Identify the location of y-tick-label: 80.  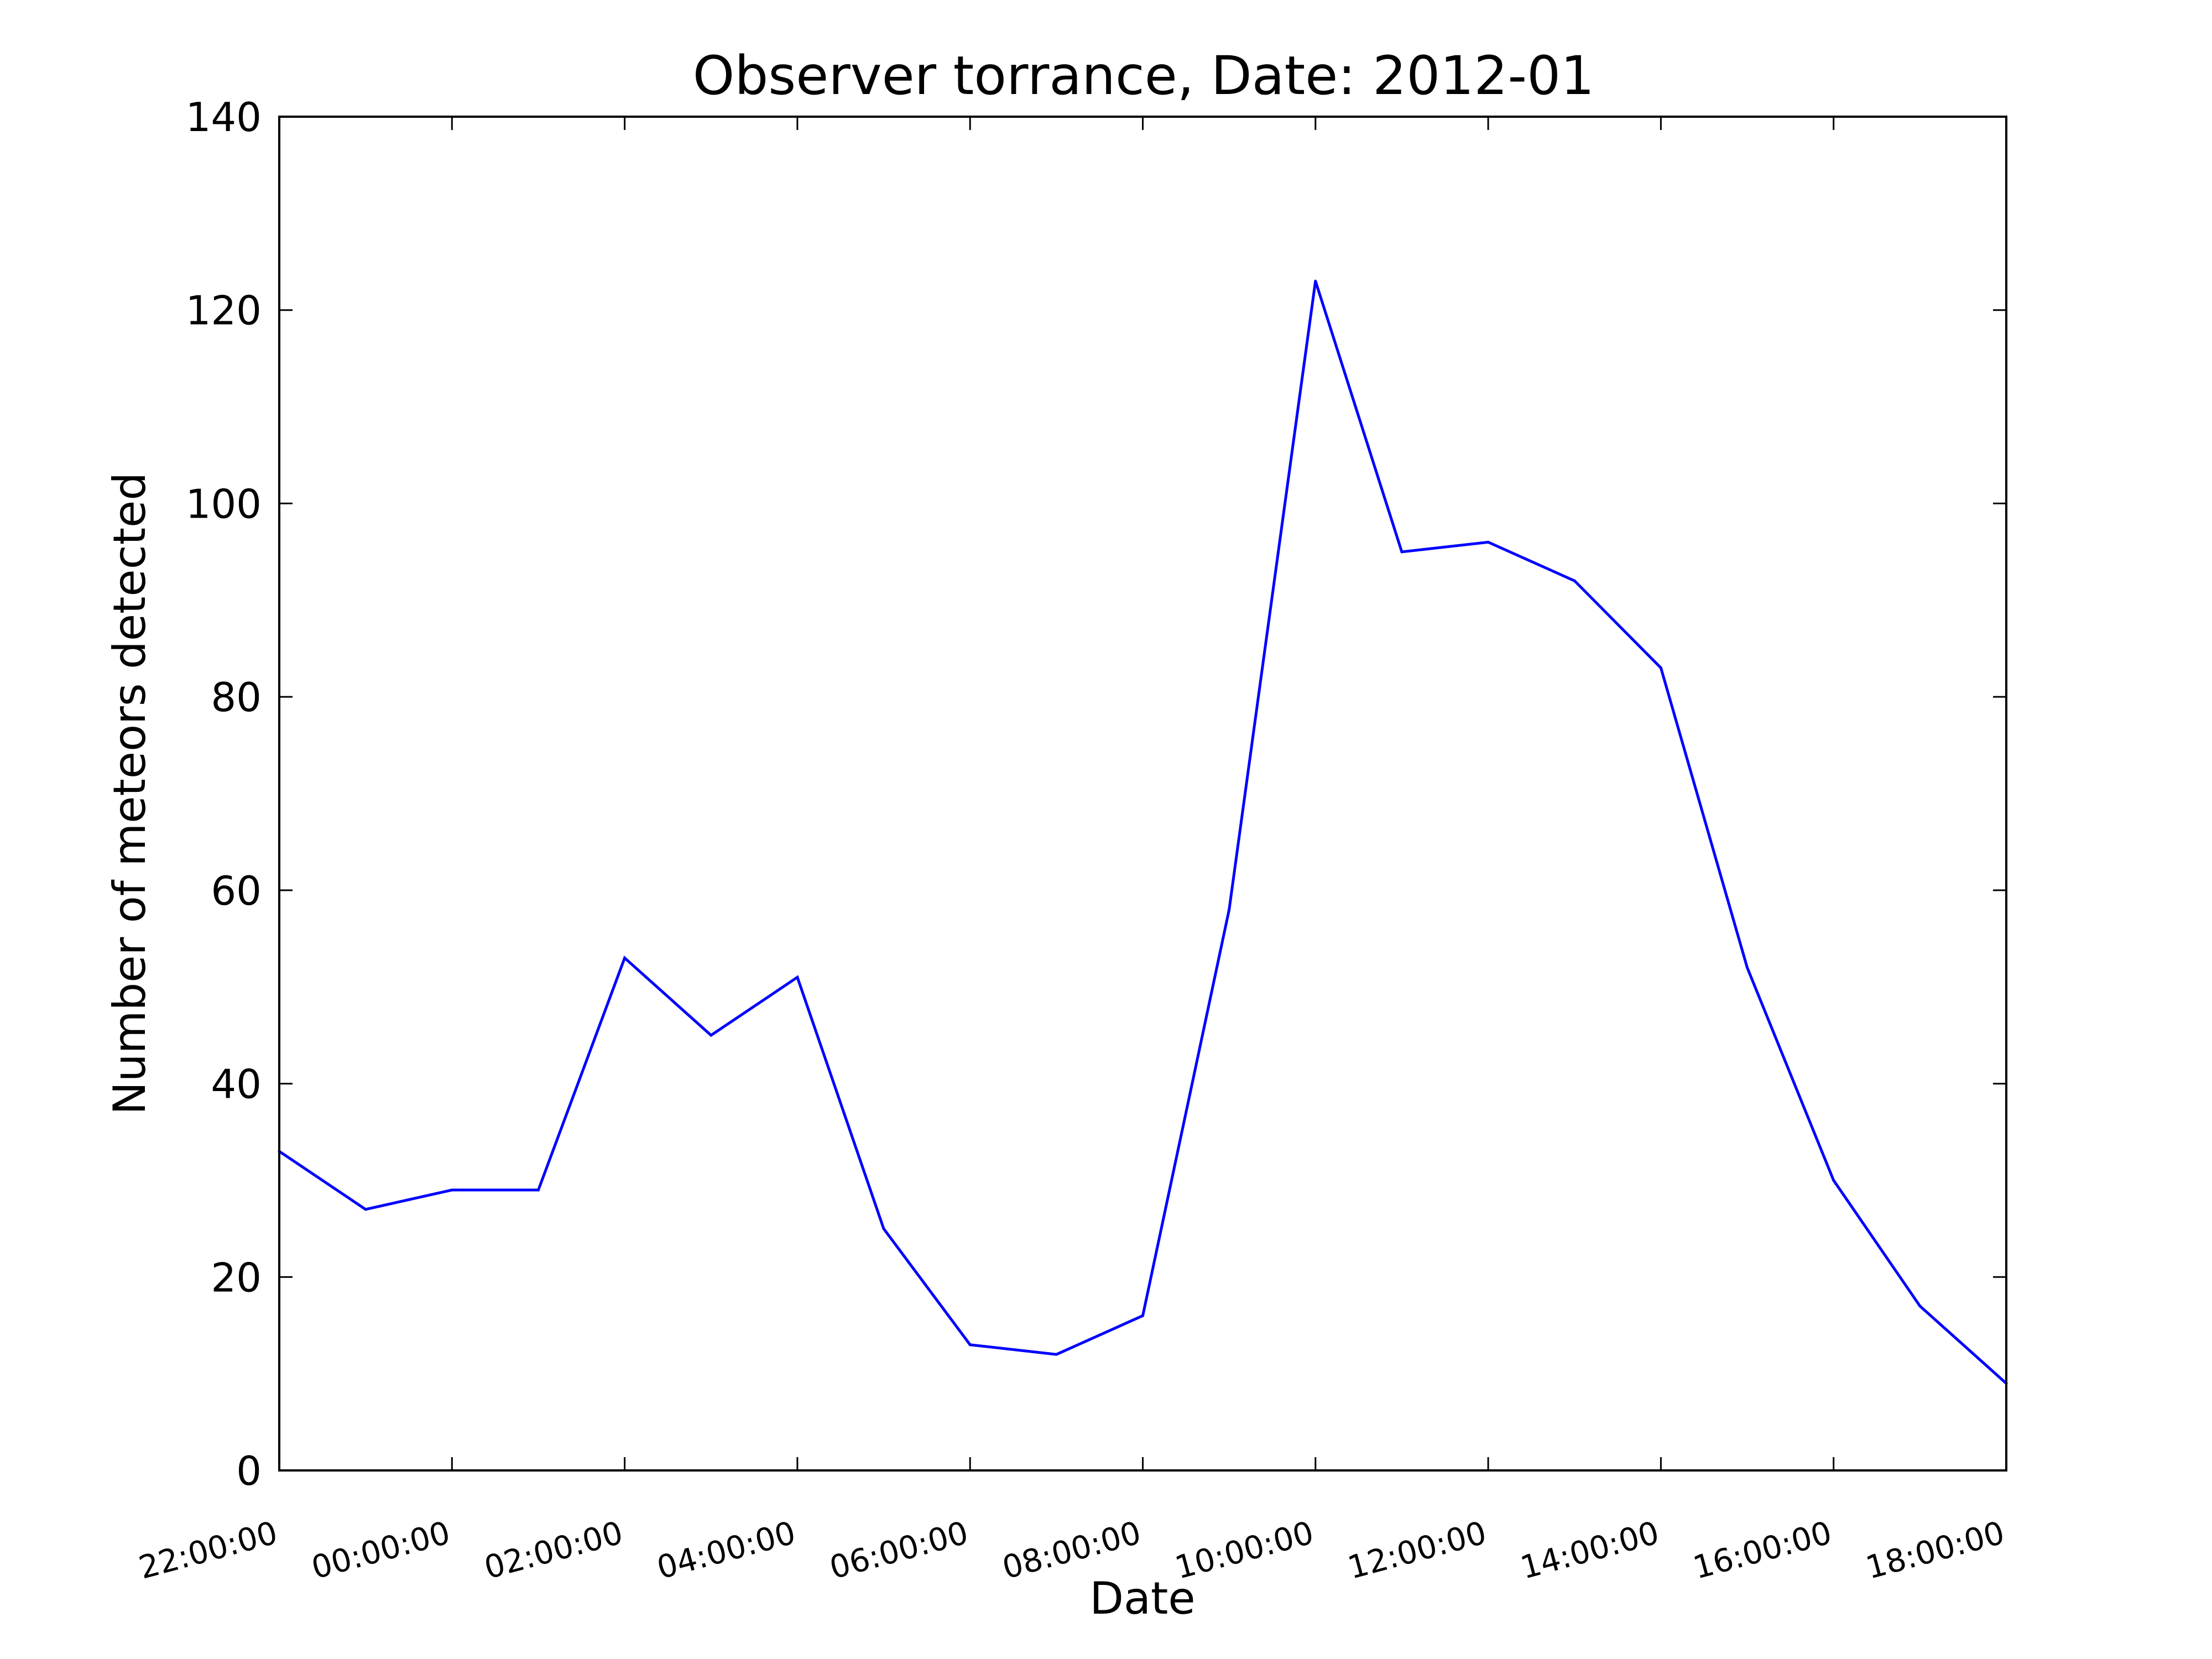
(237, 698).